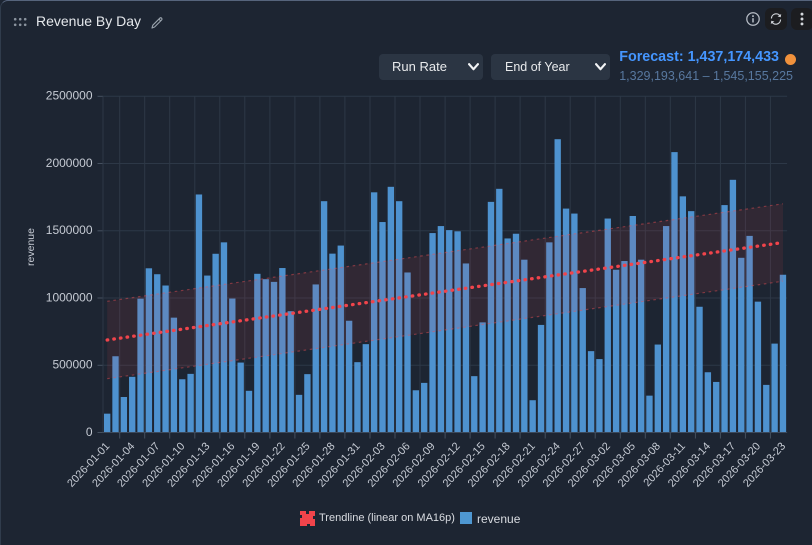 Image resolution: width=812 pixels, height=545 pixels. What do you see at coordinates (69, 297) in the screenshot?
I see `svg-text: 1000000` at bounding box center [69, 297].